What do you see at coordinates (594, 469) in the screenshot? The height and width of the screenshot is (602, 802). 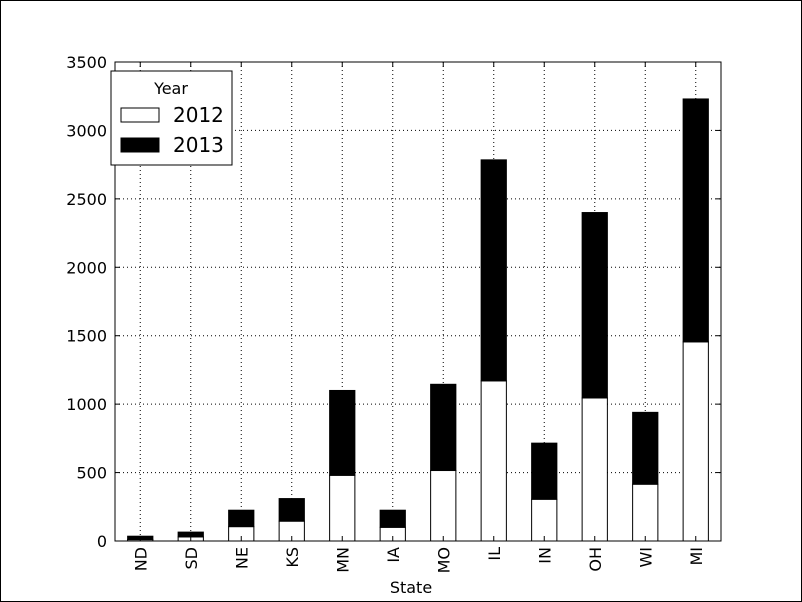 I see `bar-OH-2012` at bounding box center [594, 469].